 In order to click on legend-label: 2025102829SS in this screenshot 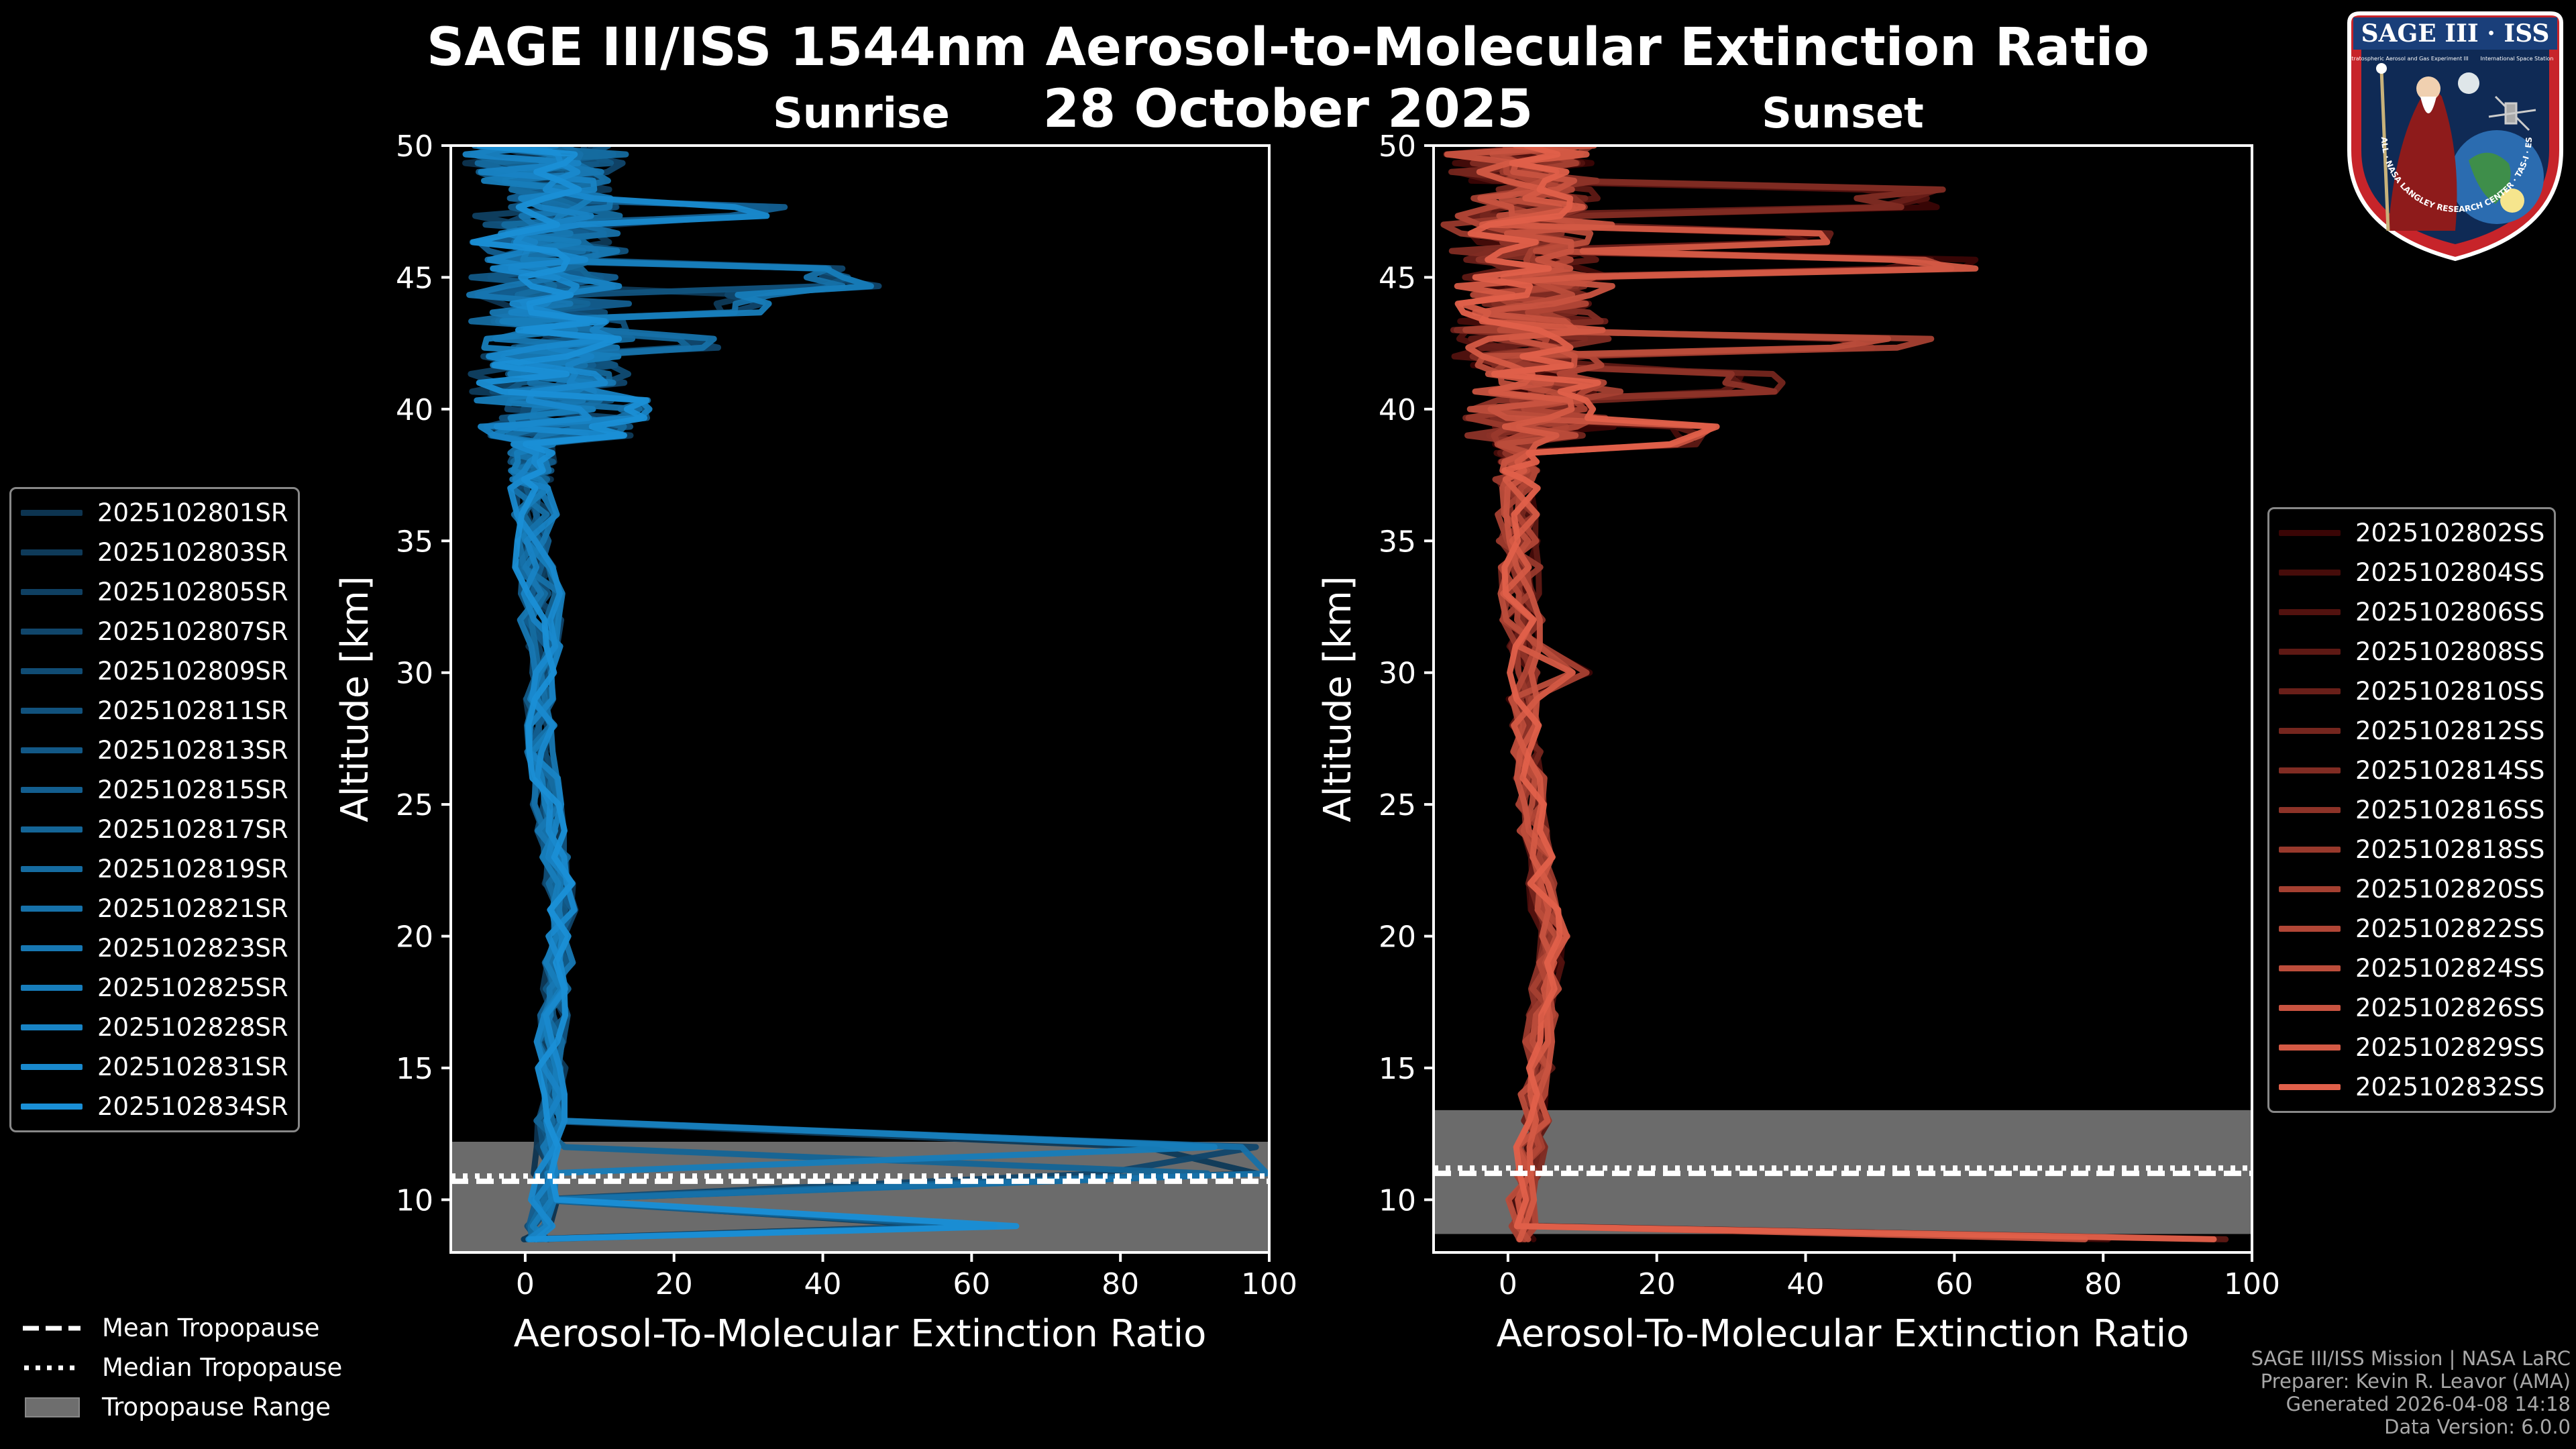, I will do `click(2450, 1047)`.